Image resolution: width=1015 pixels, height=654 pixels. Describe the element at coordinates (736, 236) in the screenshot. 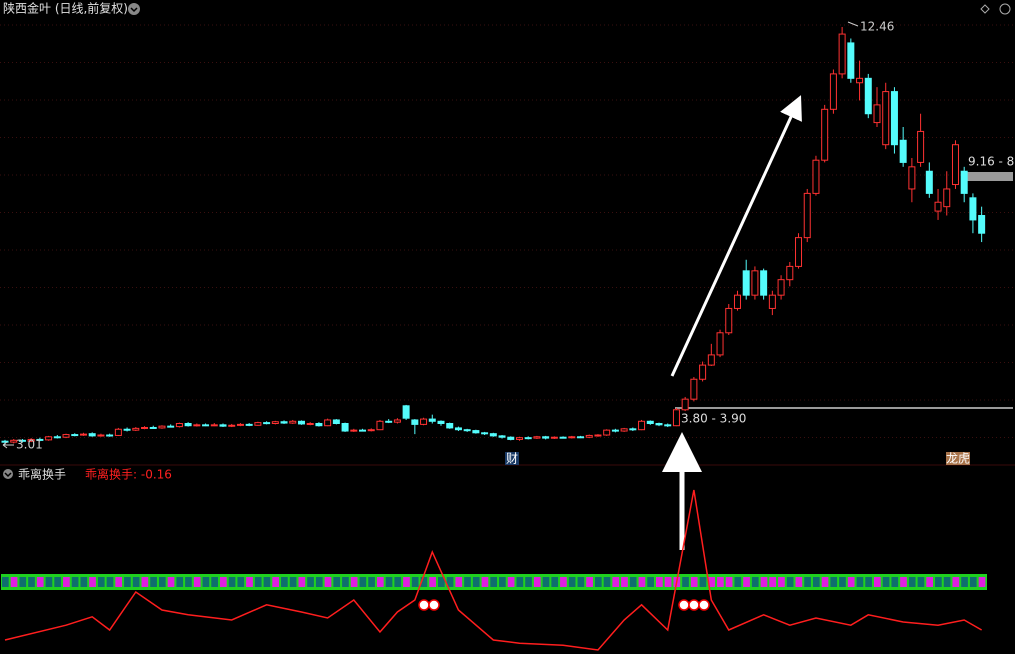

I see `trend-arrow` at that location.